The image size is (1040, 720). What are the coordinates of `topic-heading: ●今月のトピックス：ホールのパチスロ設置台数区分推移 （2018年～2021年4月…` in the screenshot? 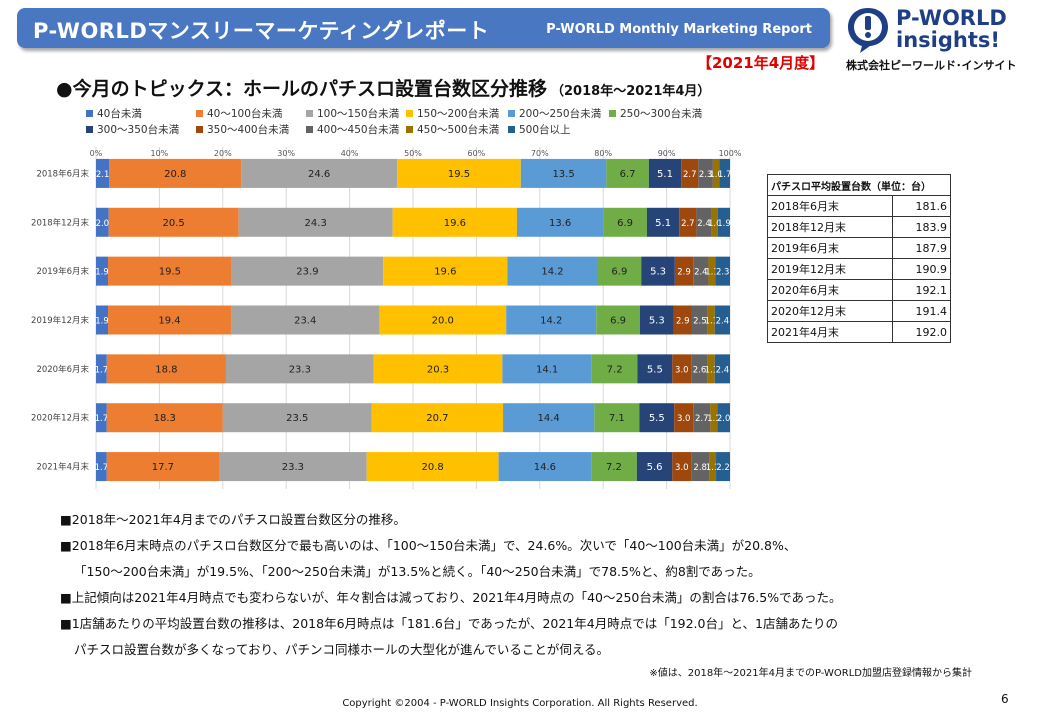 It's located at (383, 87).